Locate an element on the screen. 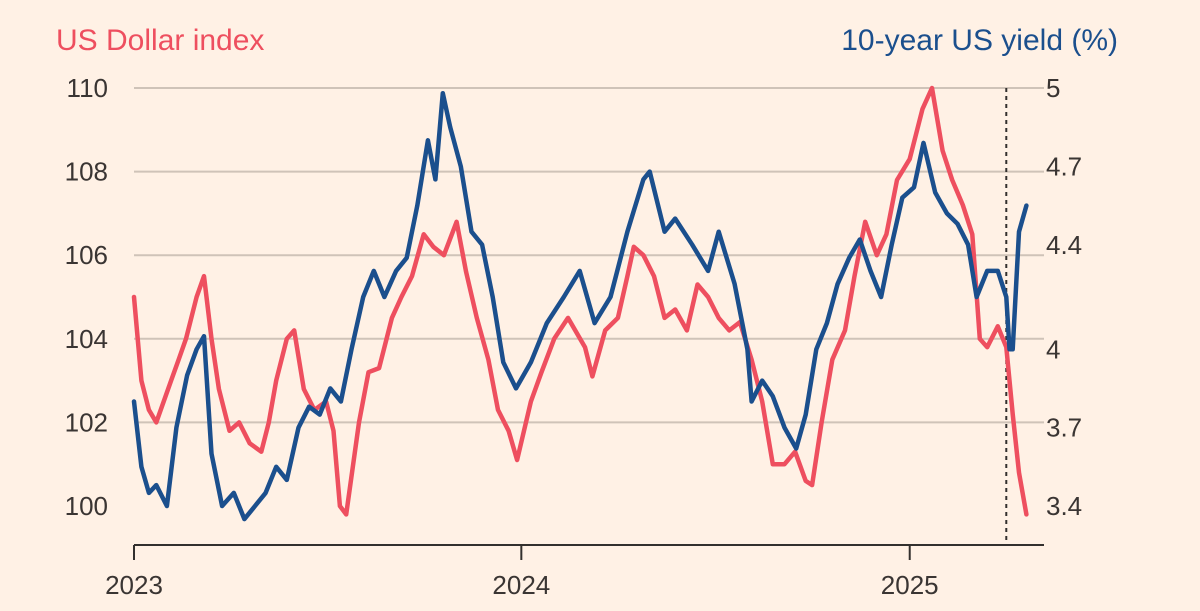 The image size is (1200, 611). y-left-tick-label: 108 is located at coordinates (86, 172).